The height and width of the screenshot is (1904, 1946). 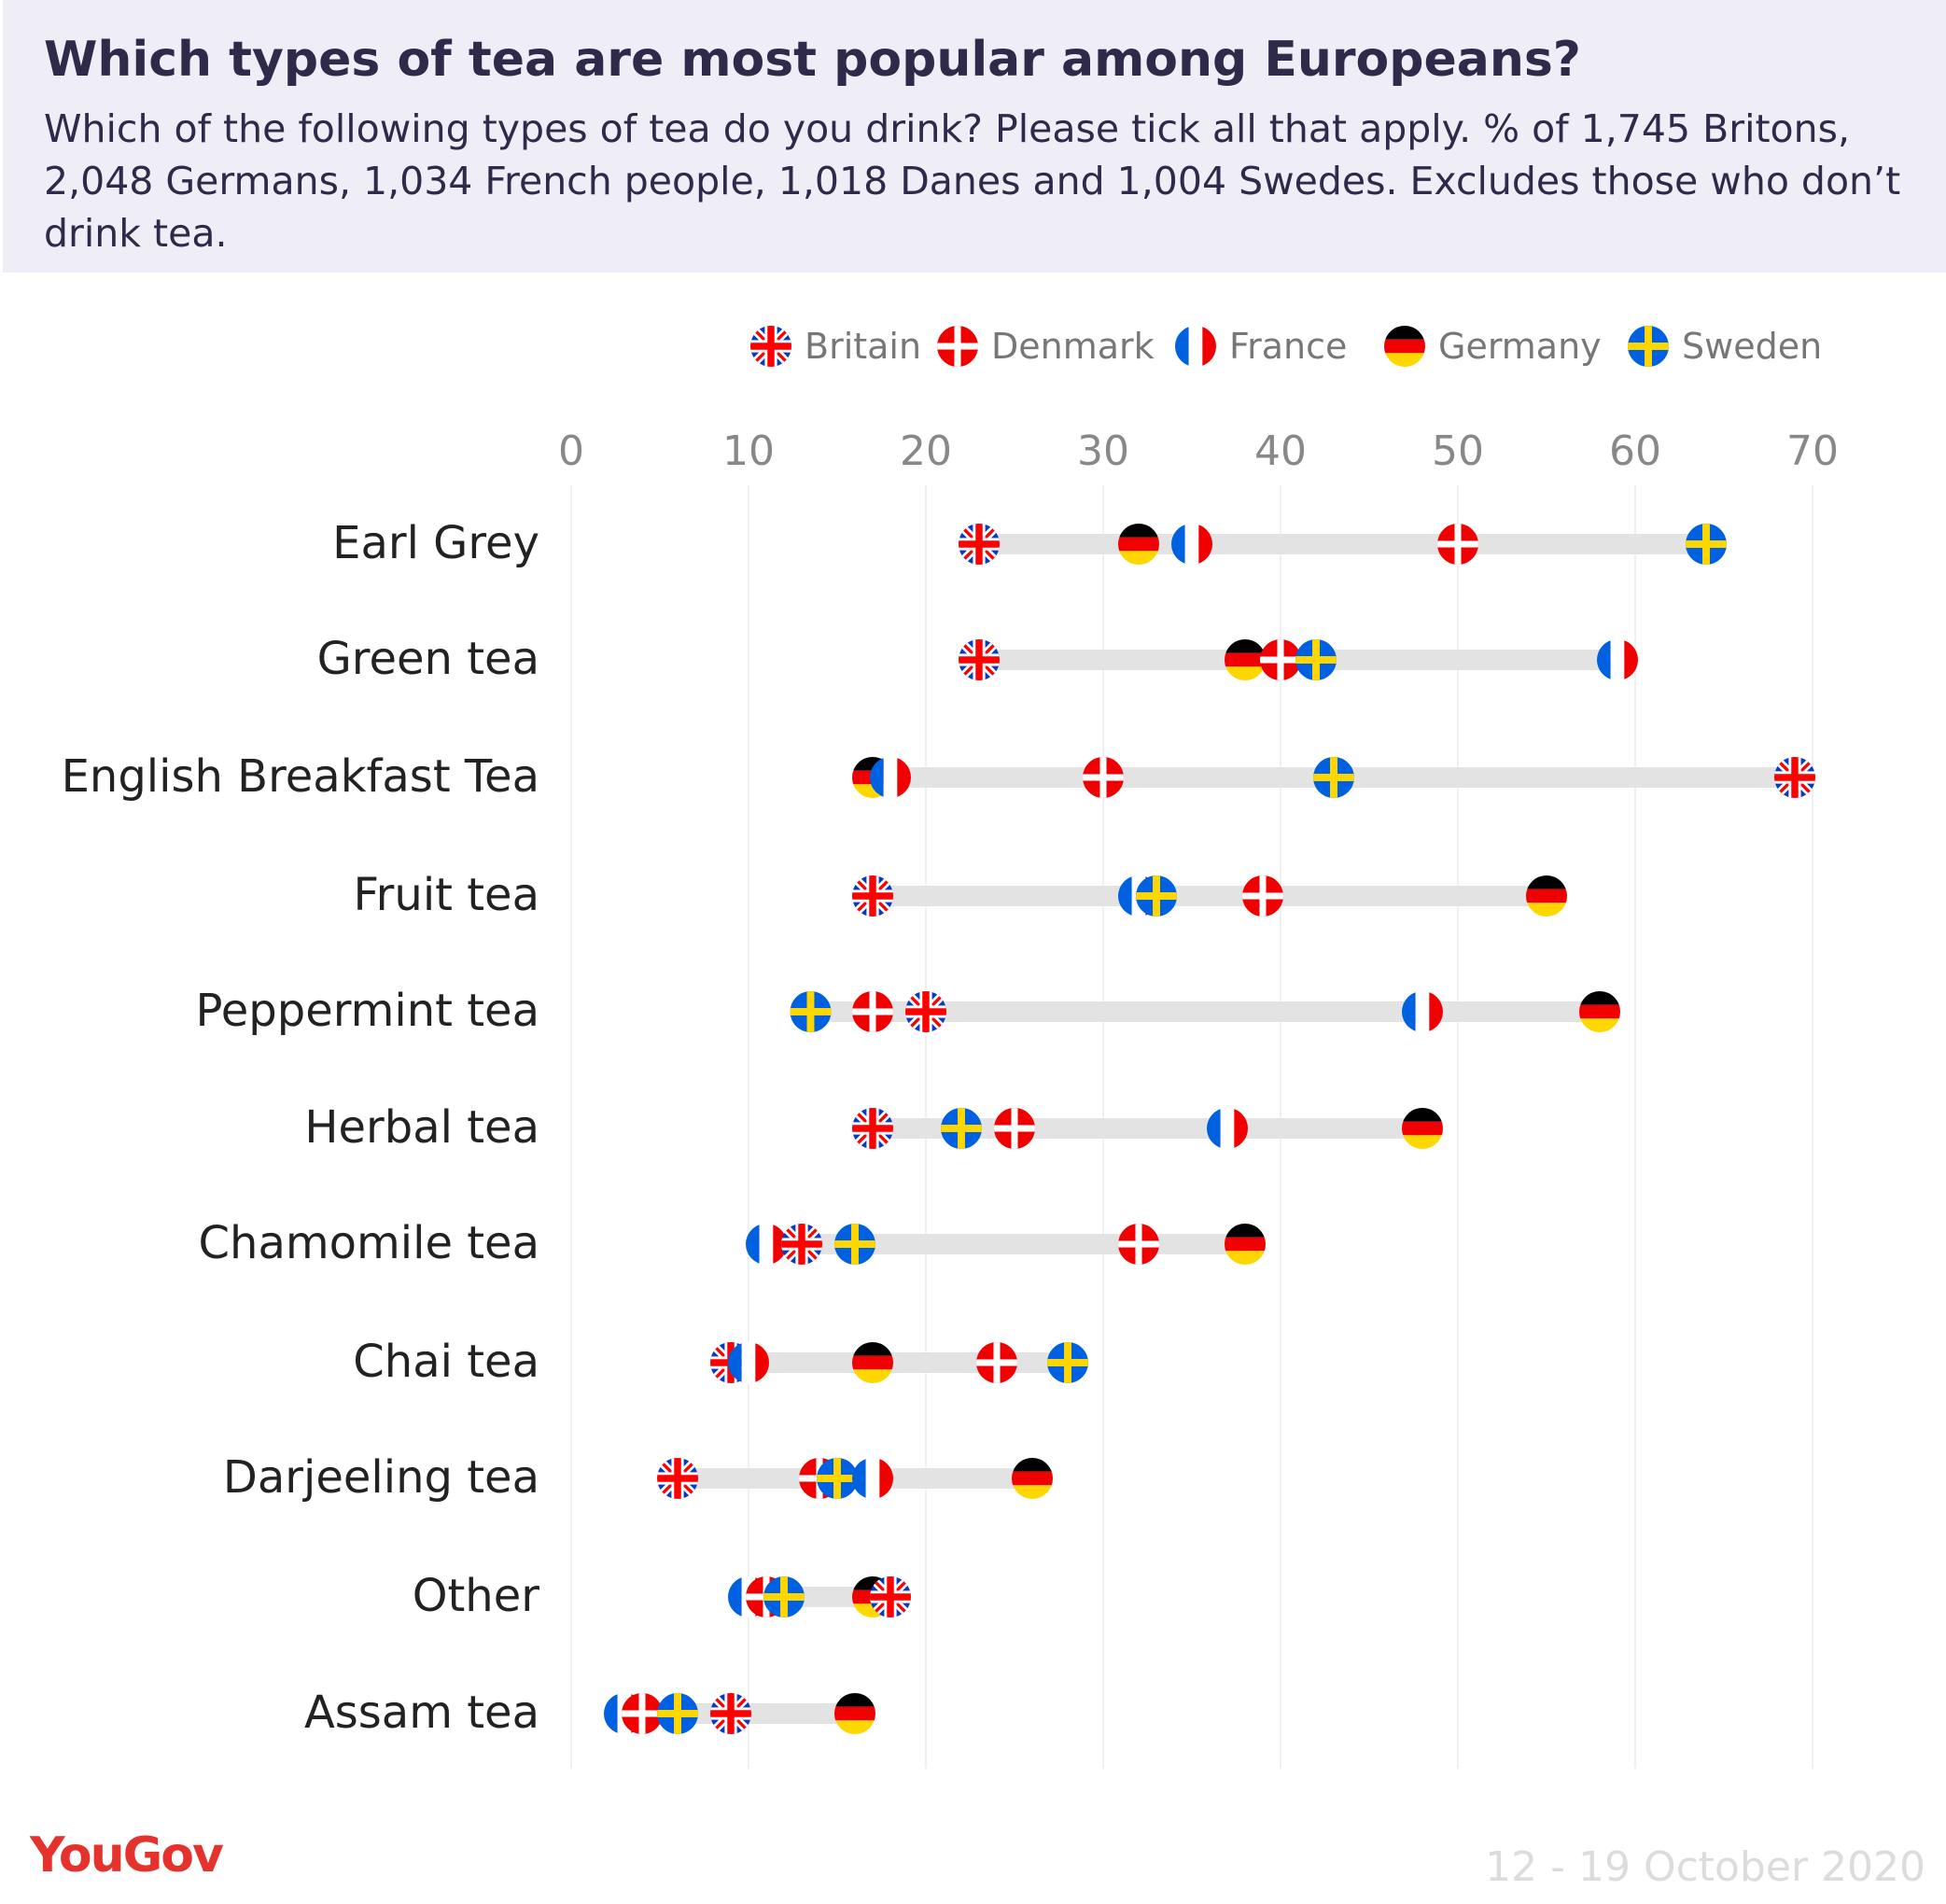 I want to click on category-label: Fruit tea, so click(x=446, y=895).